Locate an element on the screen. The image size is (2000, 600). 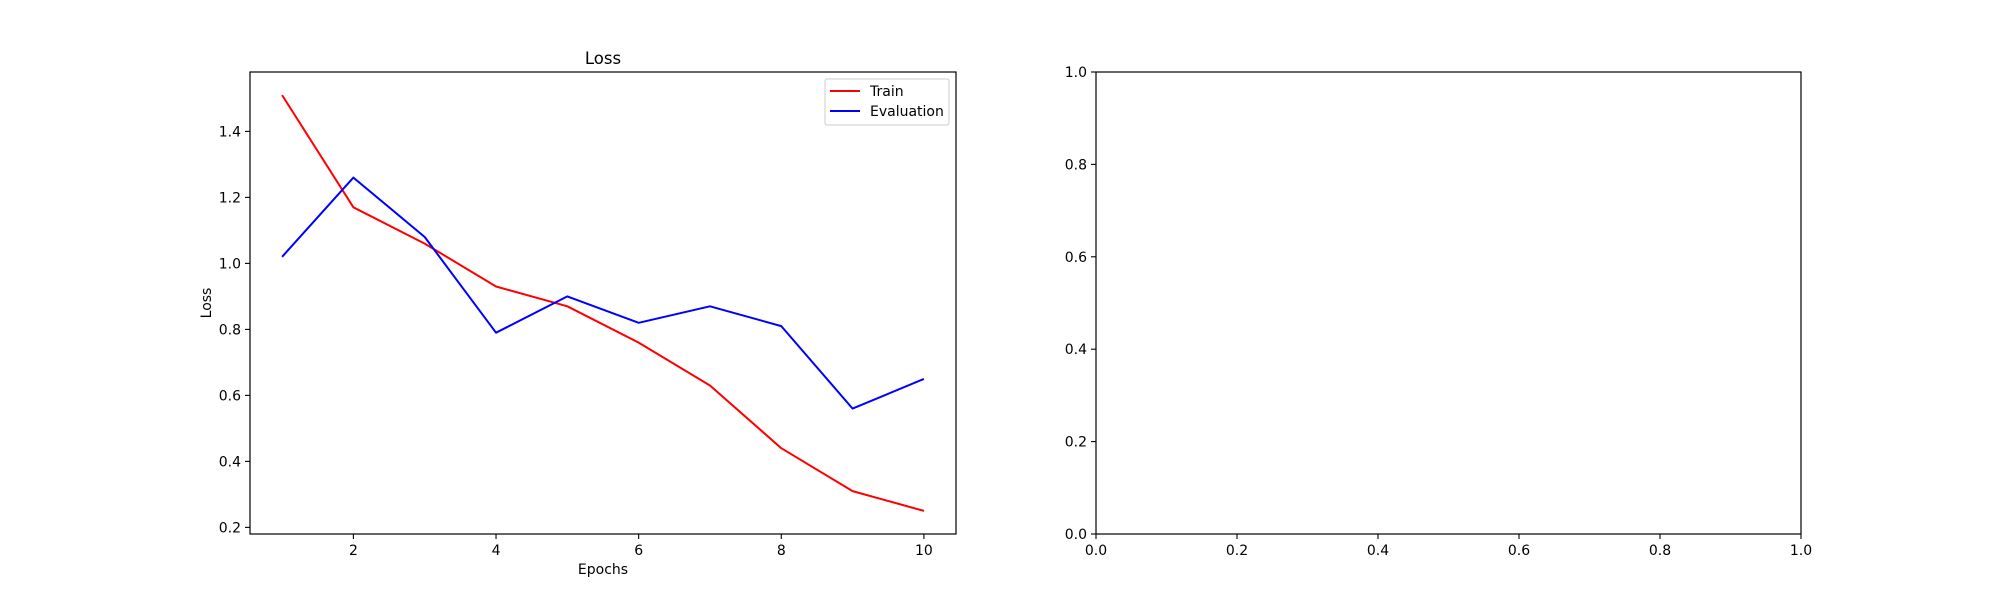
series-line-evaluation is located at coordinates (603, 293).